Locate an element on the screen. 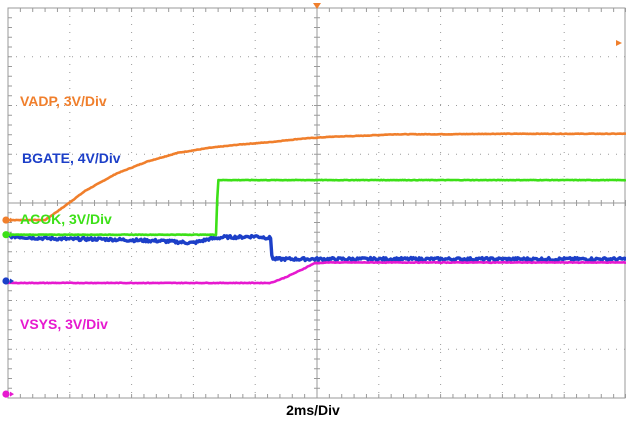  label-vsys: VSYS, 3V/Div is located at coordinates (64, 324).